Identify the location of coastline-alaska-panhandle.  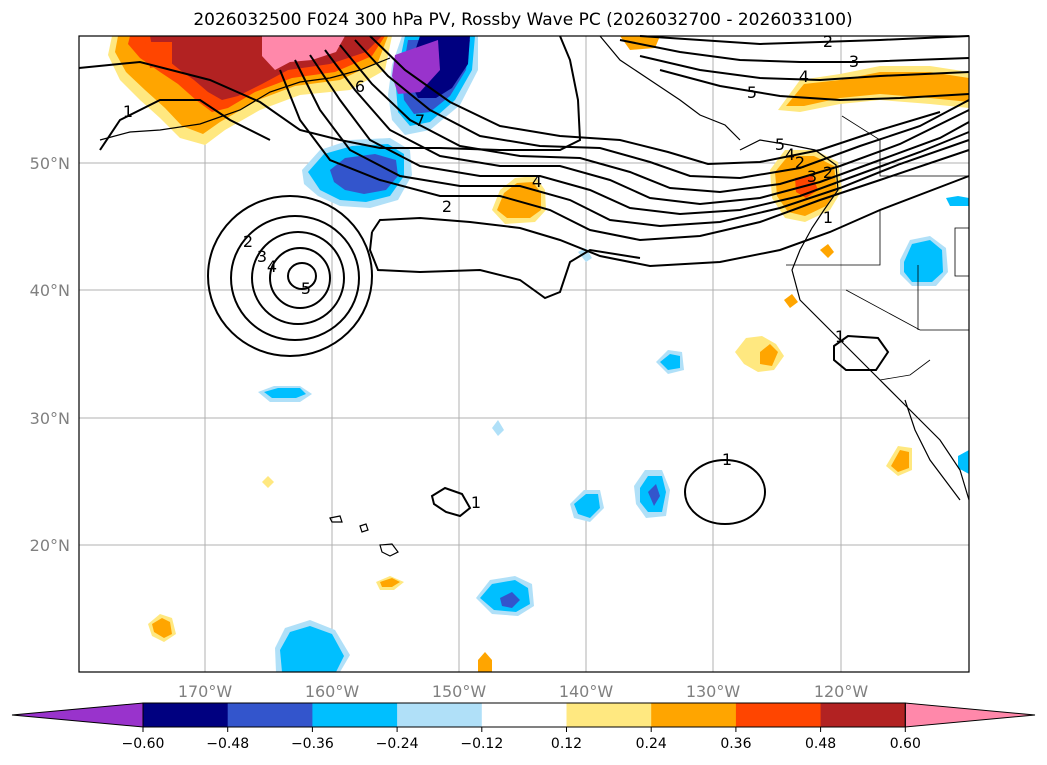
(670, 88).